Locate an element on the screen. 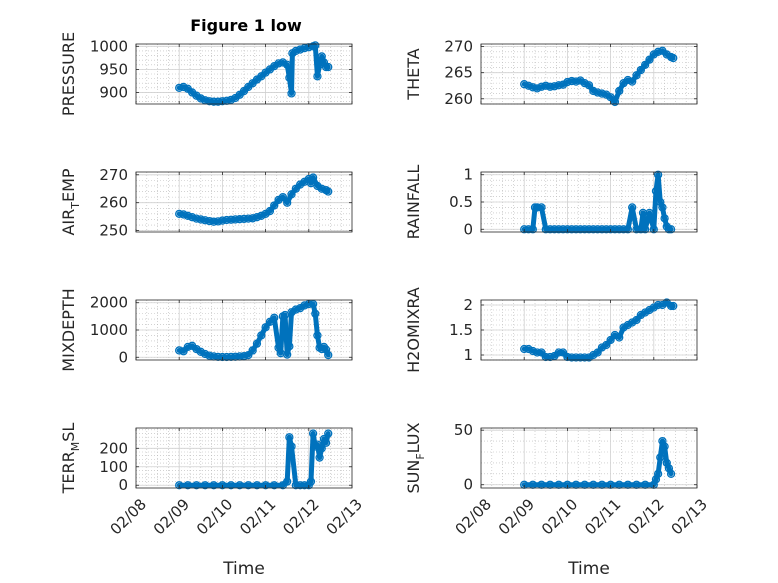  figure-title: Figure 1 low is located at coordinates (246, 25).